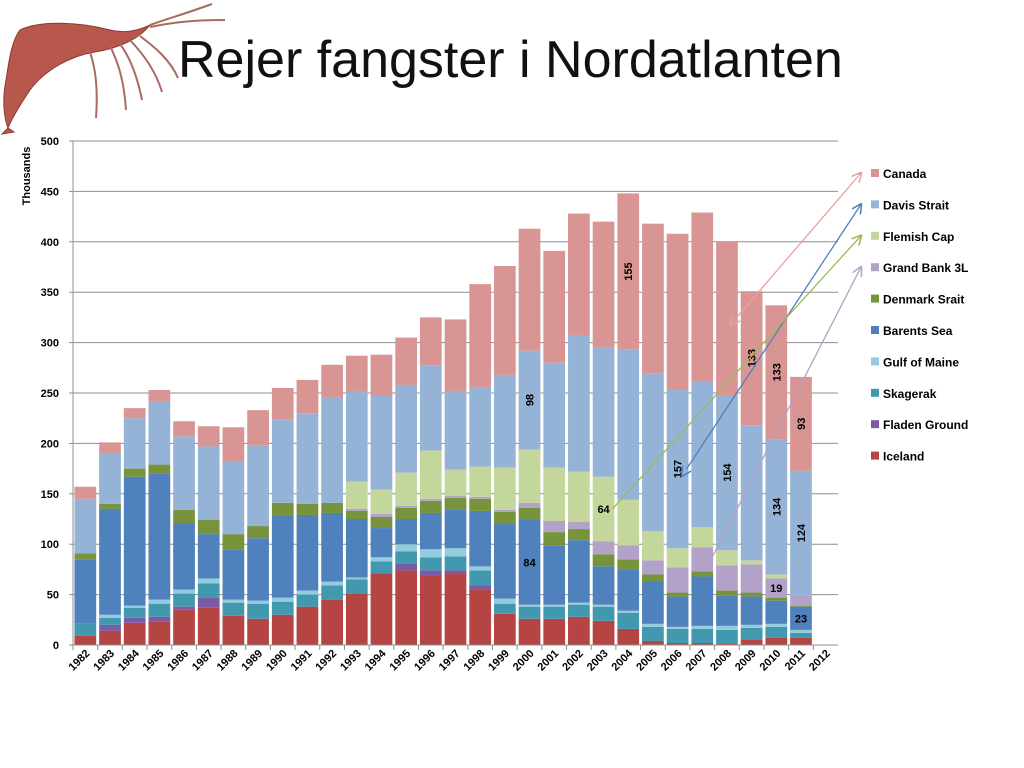 The image size is (1024, 768). Describe the element at coordinates (573, 661) in the screenshot. I see `x-tick-label: 2002` at that location.